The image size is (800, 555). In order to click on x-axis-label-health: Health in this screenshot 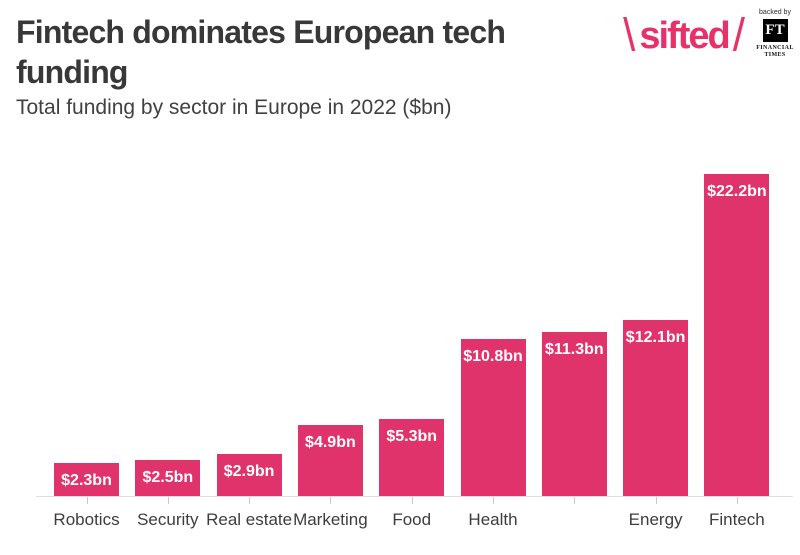, I will do `click(493, 519)`.